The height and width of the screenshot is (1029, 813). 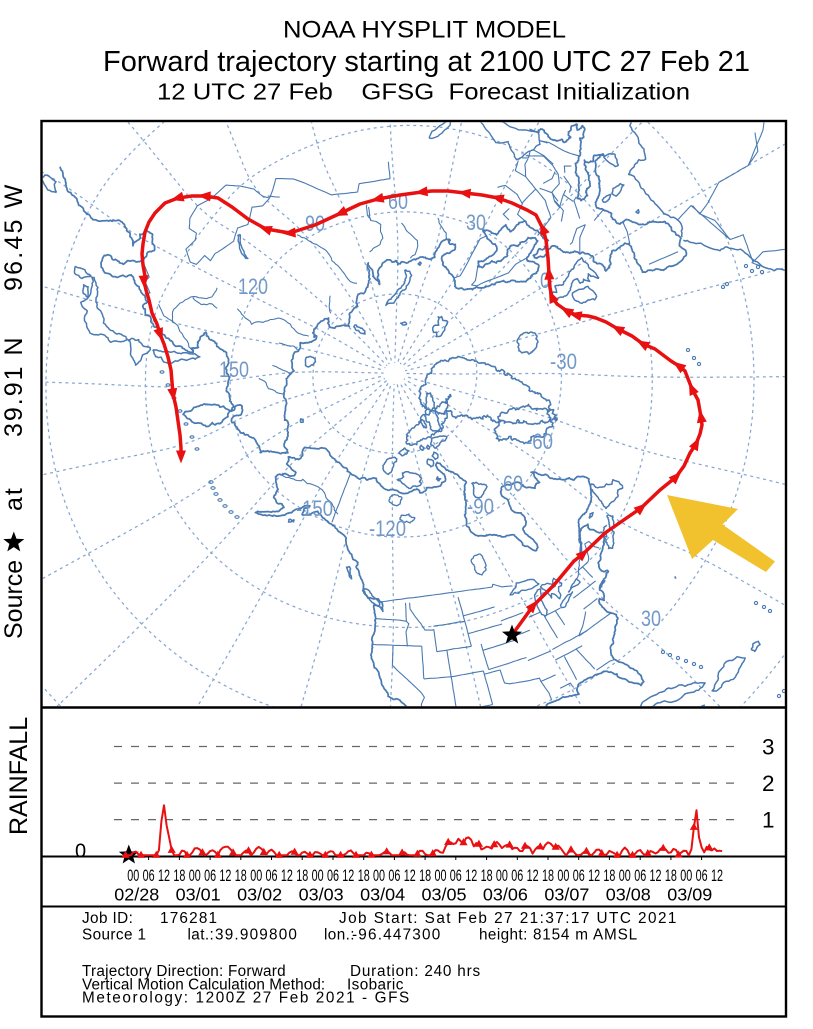 What do you see at coordinates (321, 895) in the screenshot?
I see `svg-text: 03/03` at bounding box center [321, 895].